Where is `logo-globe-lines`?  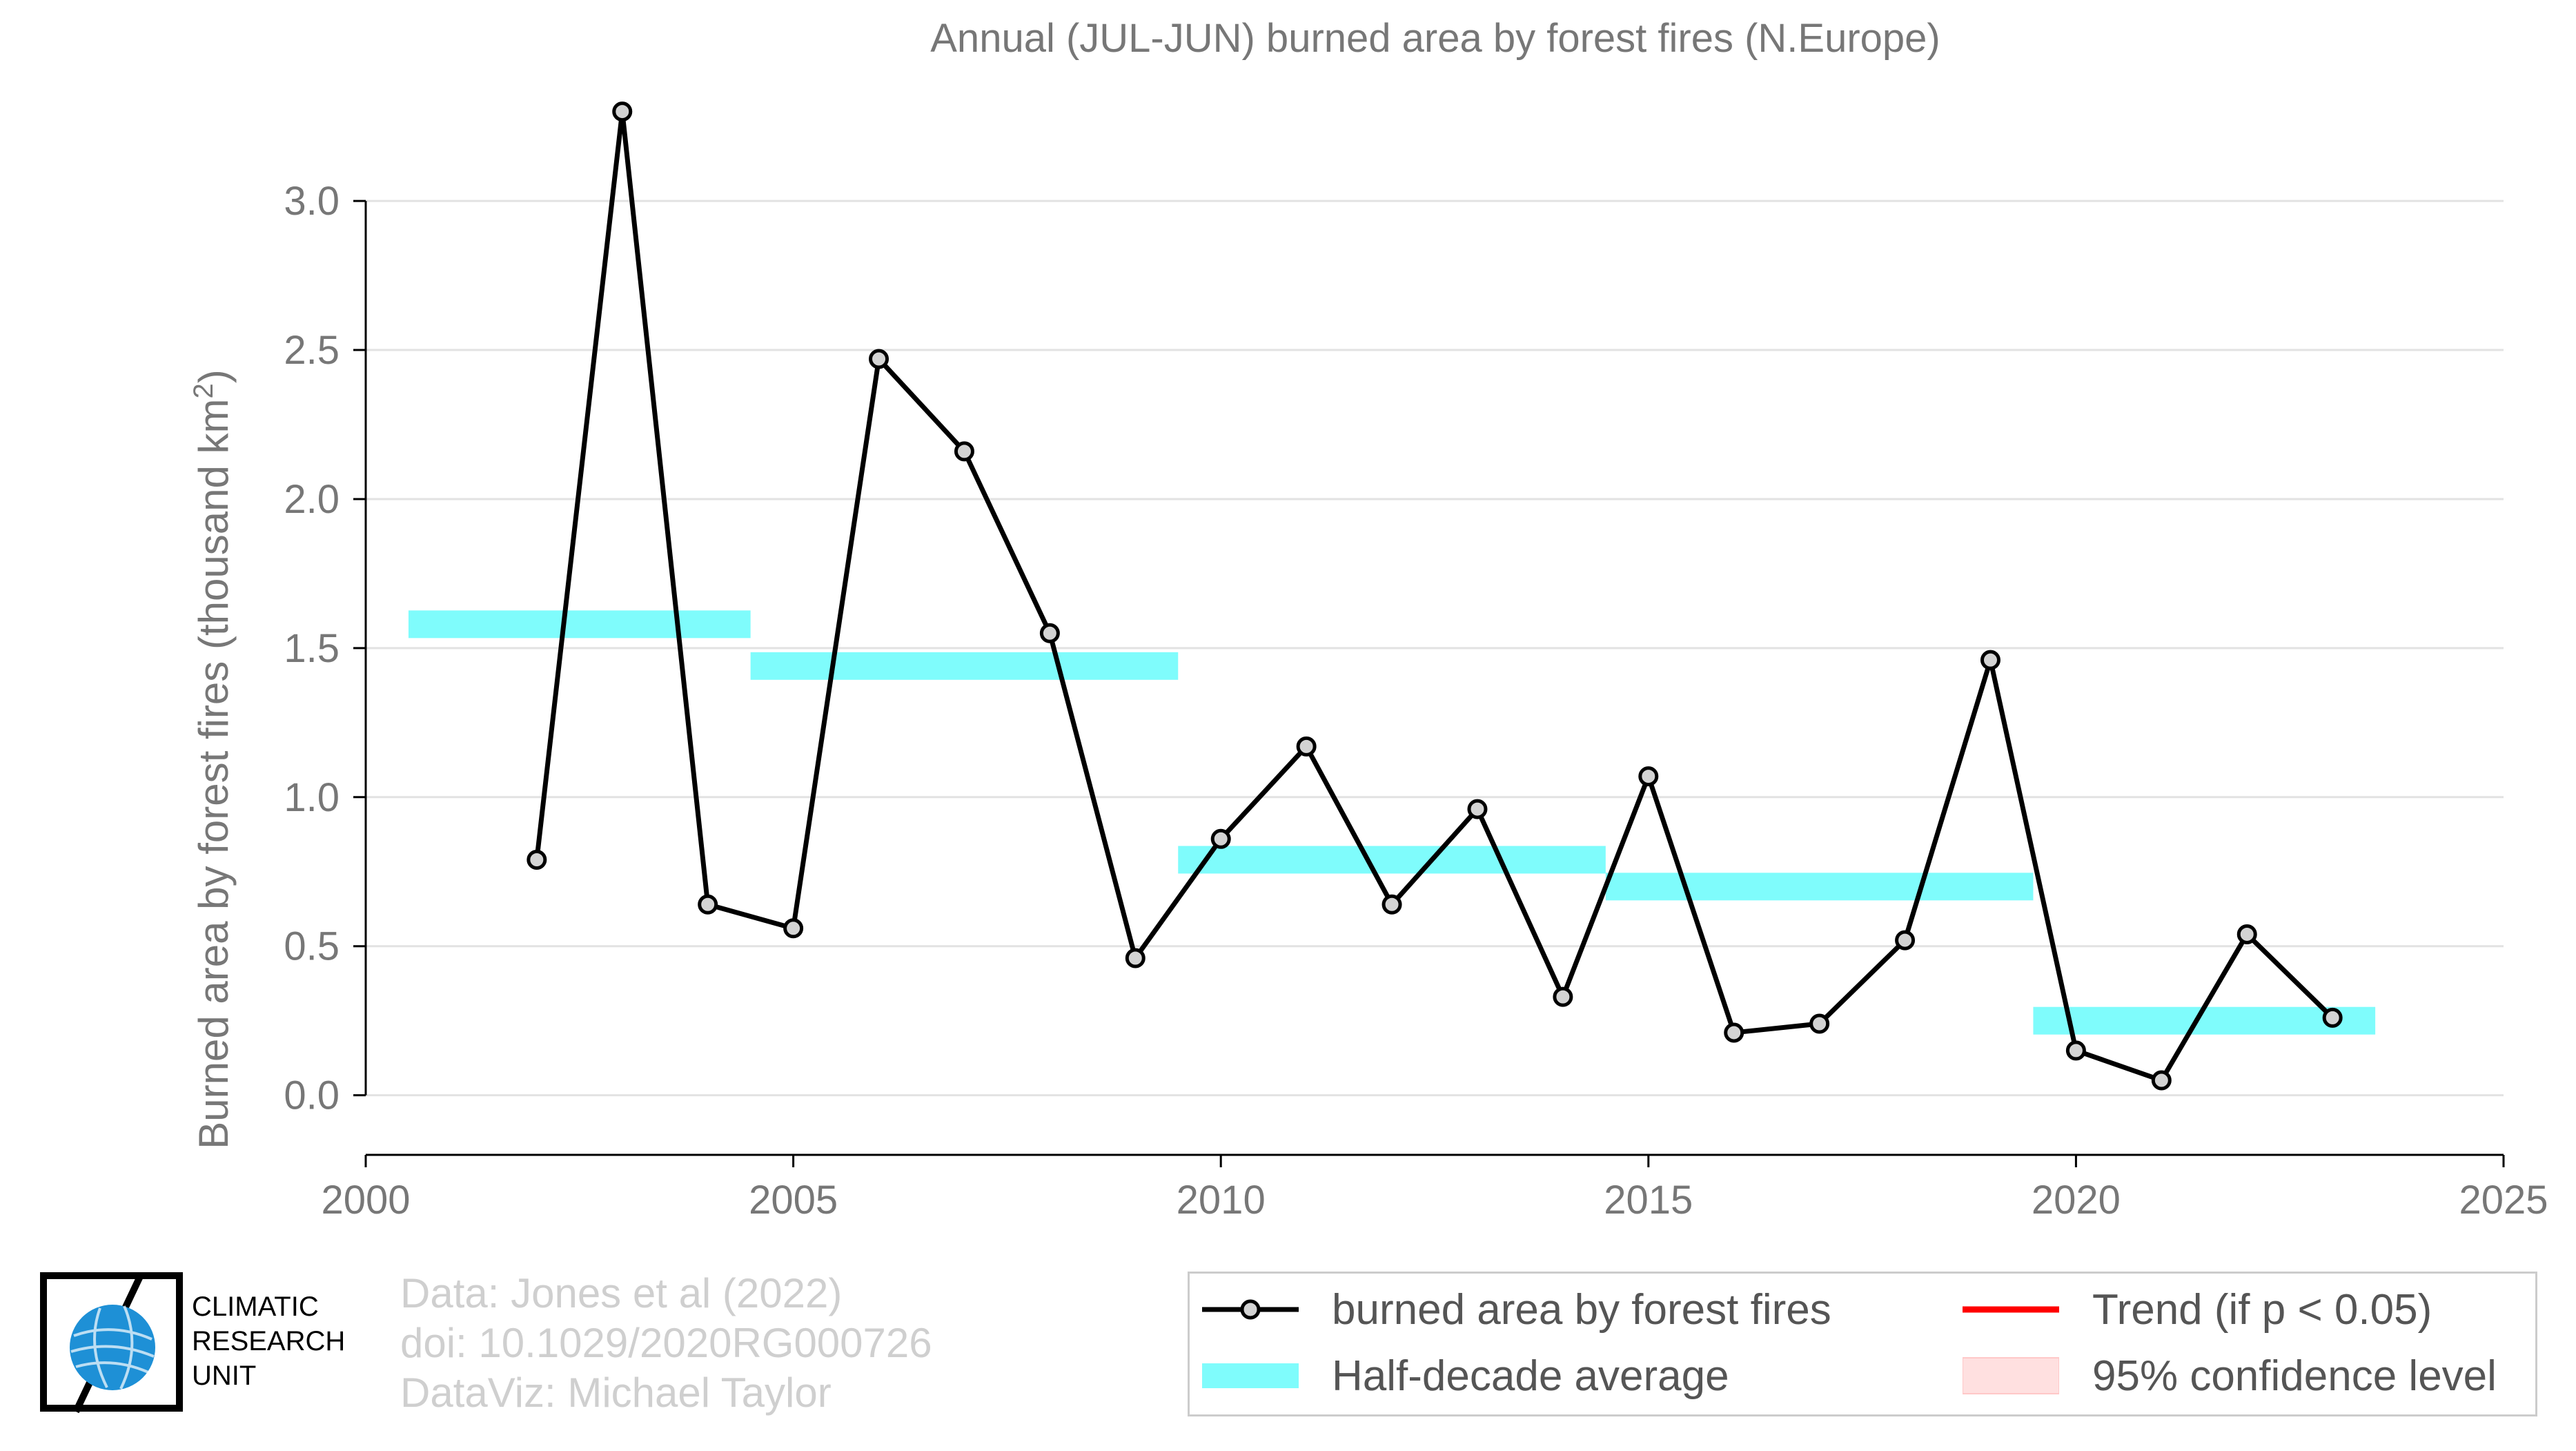
logo-globe-lines is located at coordinates (112, 1347).